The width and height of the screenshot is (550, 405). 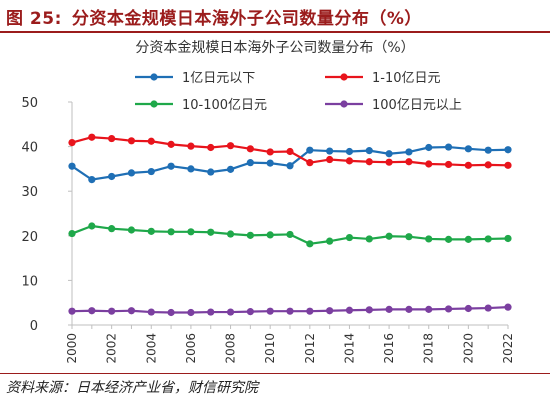 I want to click on y-tick-label: 40, so click(x=29, y=148).